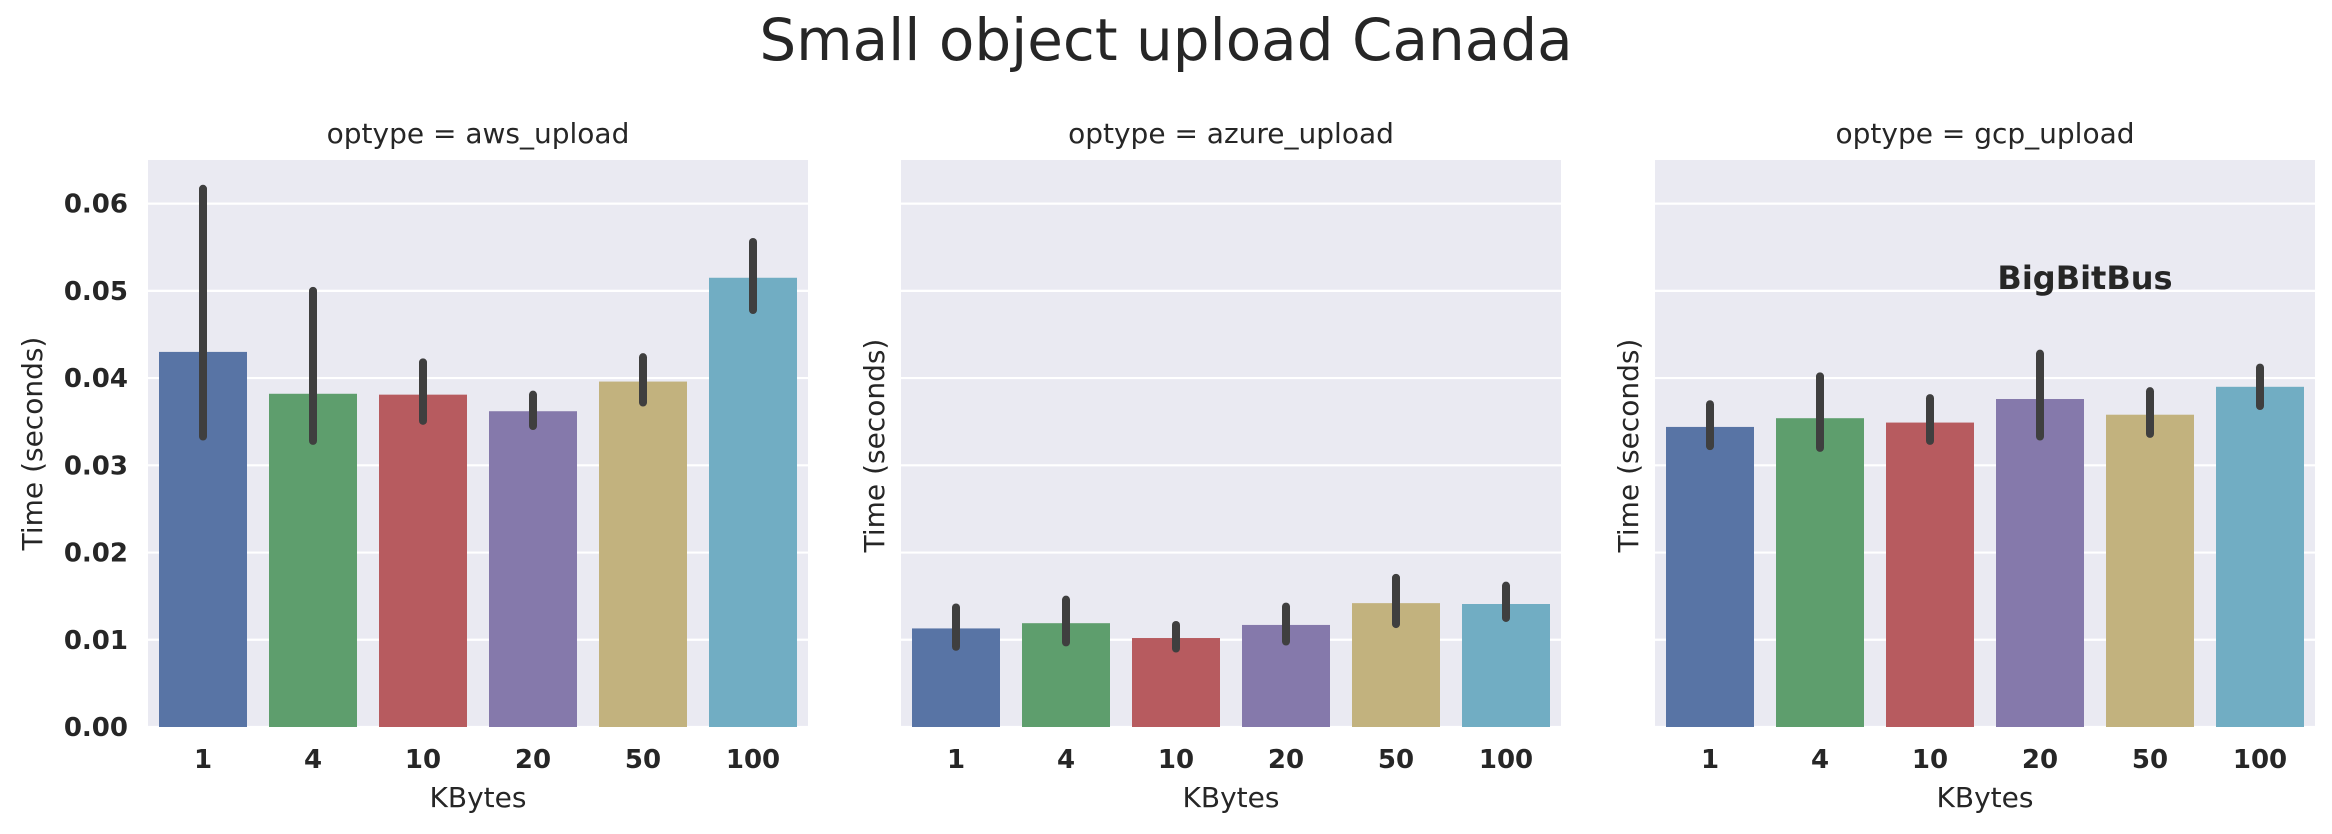 The image size is (2332, 834). I want to click on y-tick-label: 0.03, so click(96, 466).